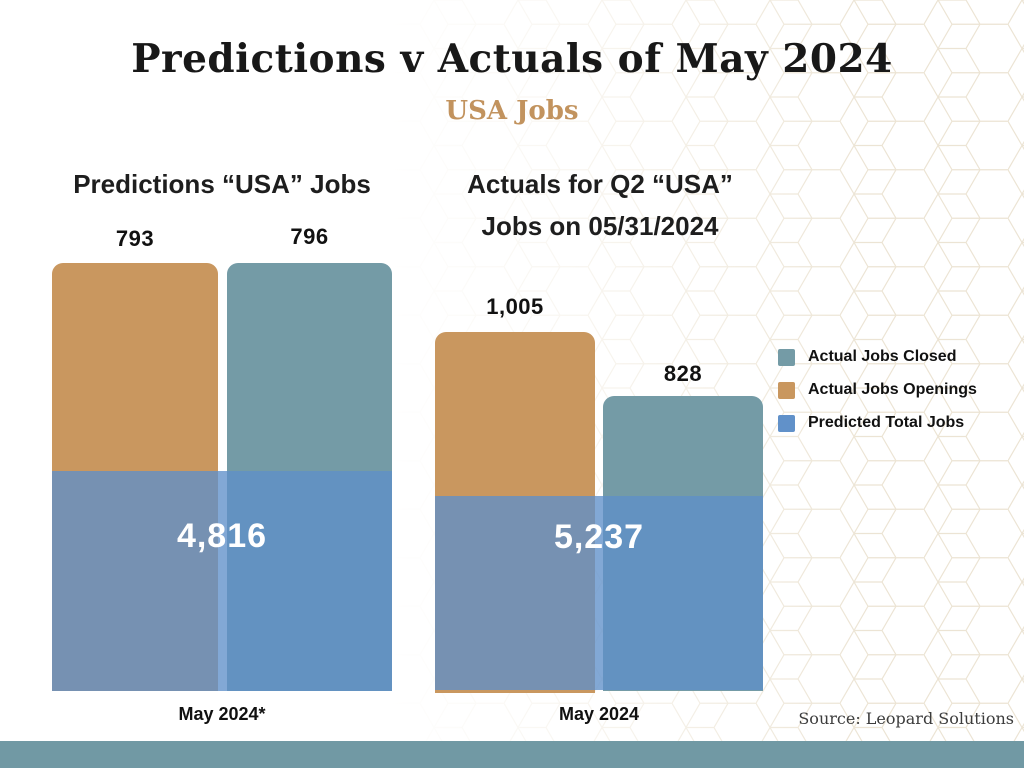 This screenshot has height=768, width=1024. Describe the element at coordinates (882, 356) in the screenshot. I see `legend-label: Actual Jobs Closed` at that location.